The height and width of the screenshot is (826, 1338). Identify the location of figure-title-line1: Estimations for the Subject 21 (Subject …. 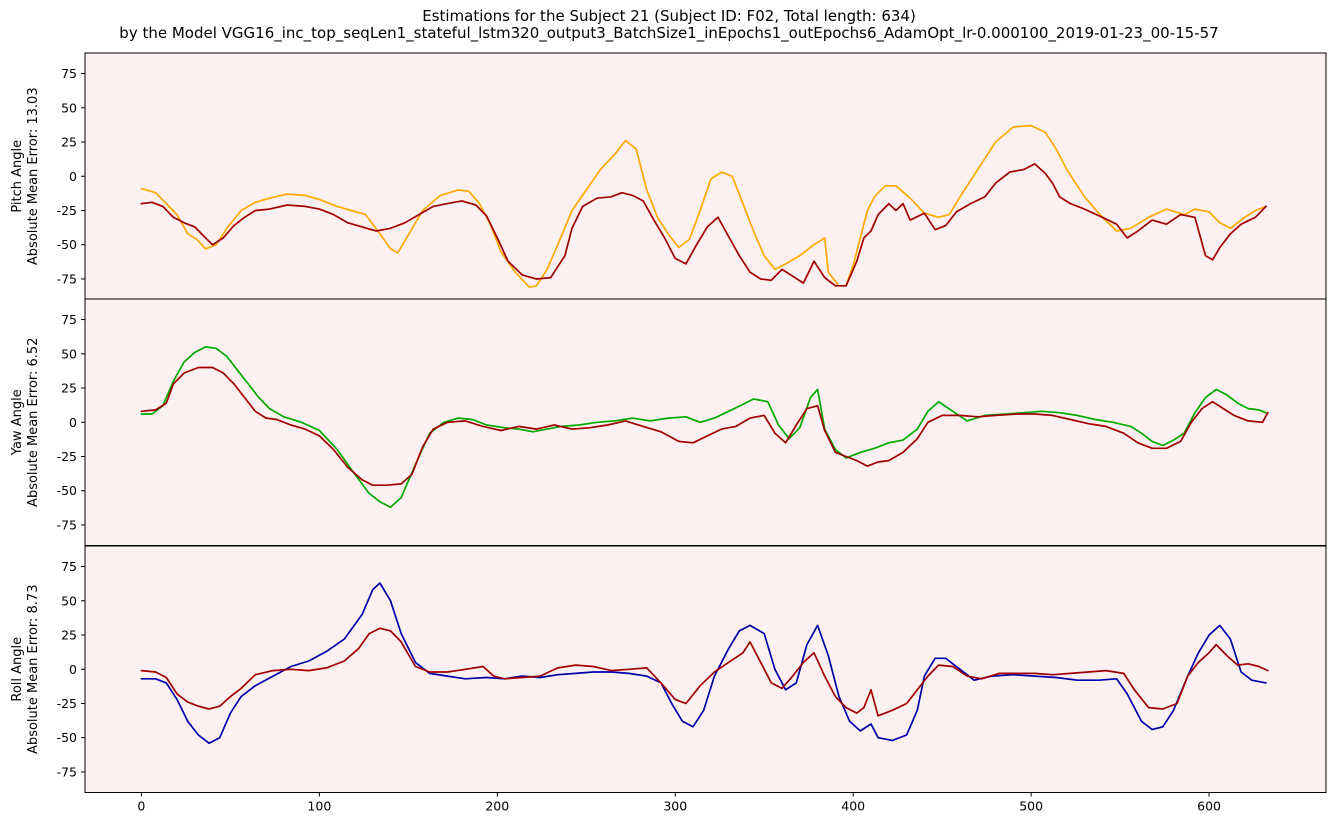
(669, 16).